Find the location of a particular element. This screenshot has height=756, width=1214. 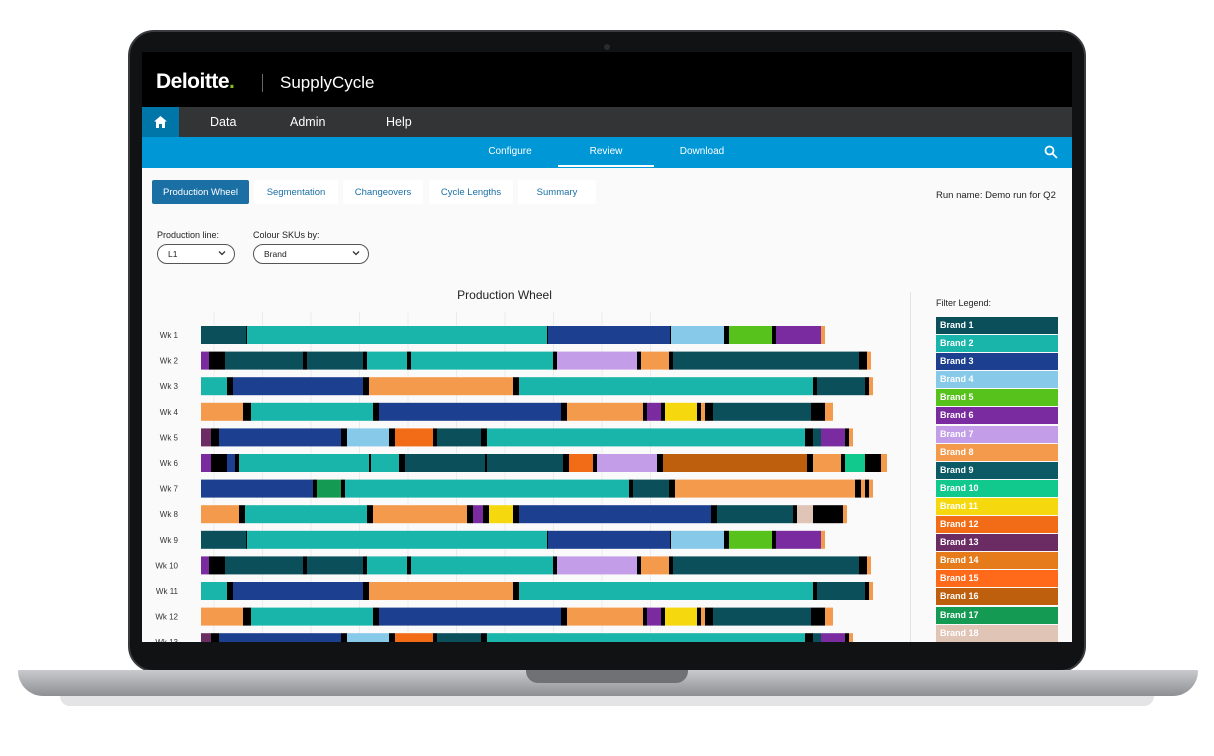

deloitte-logo: Deloitte. is located at coordinates (195, 81).